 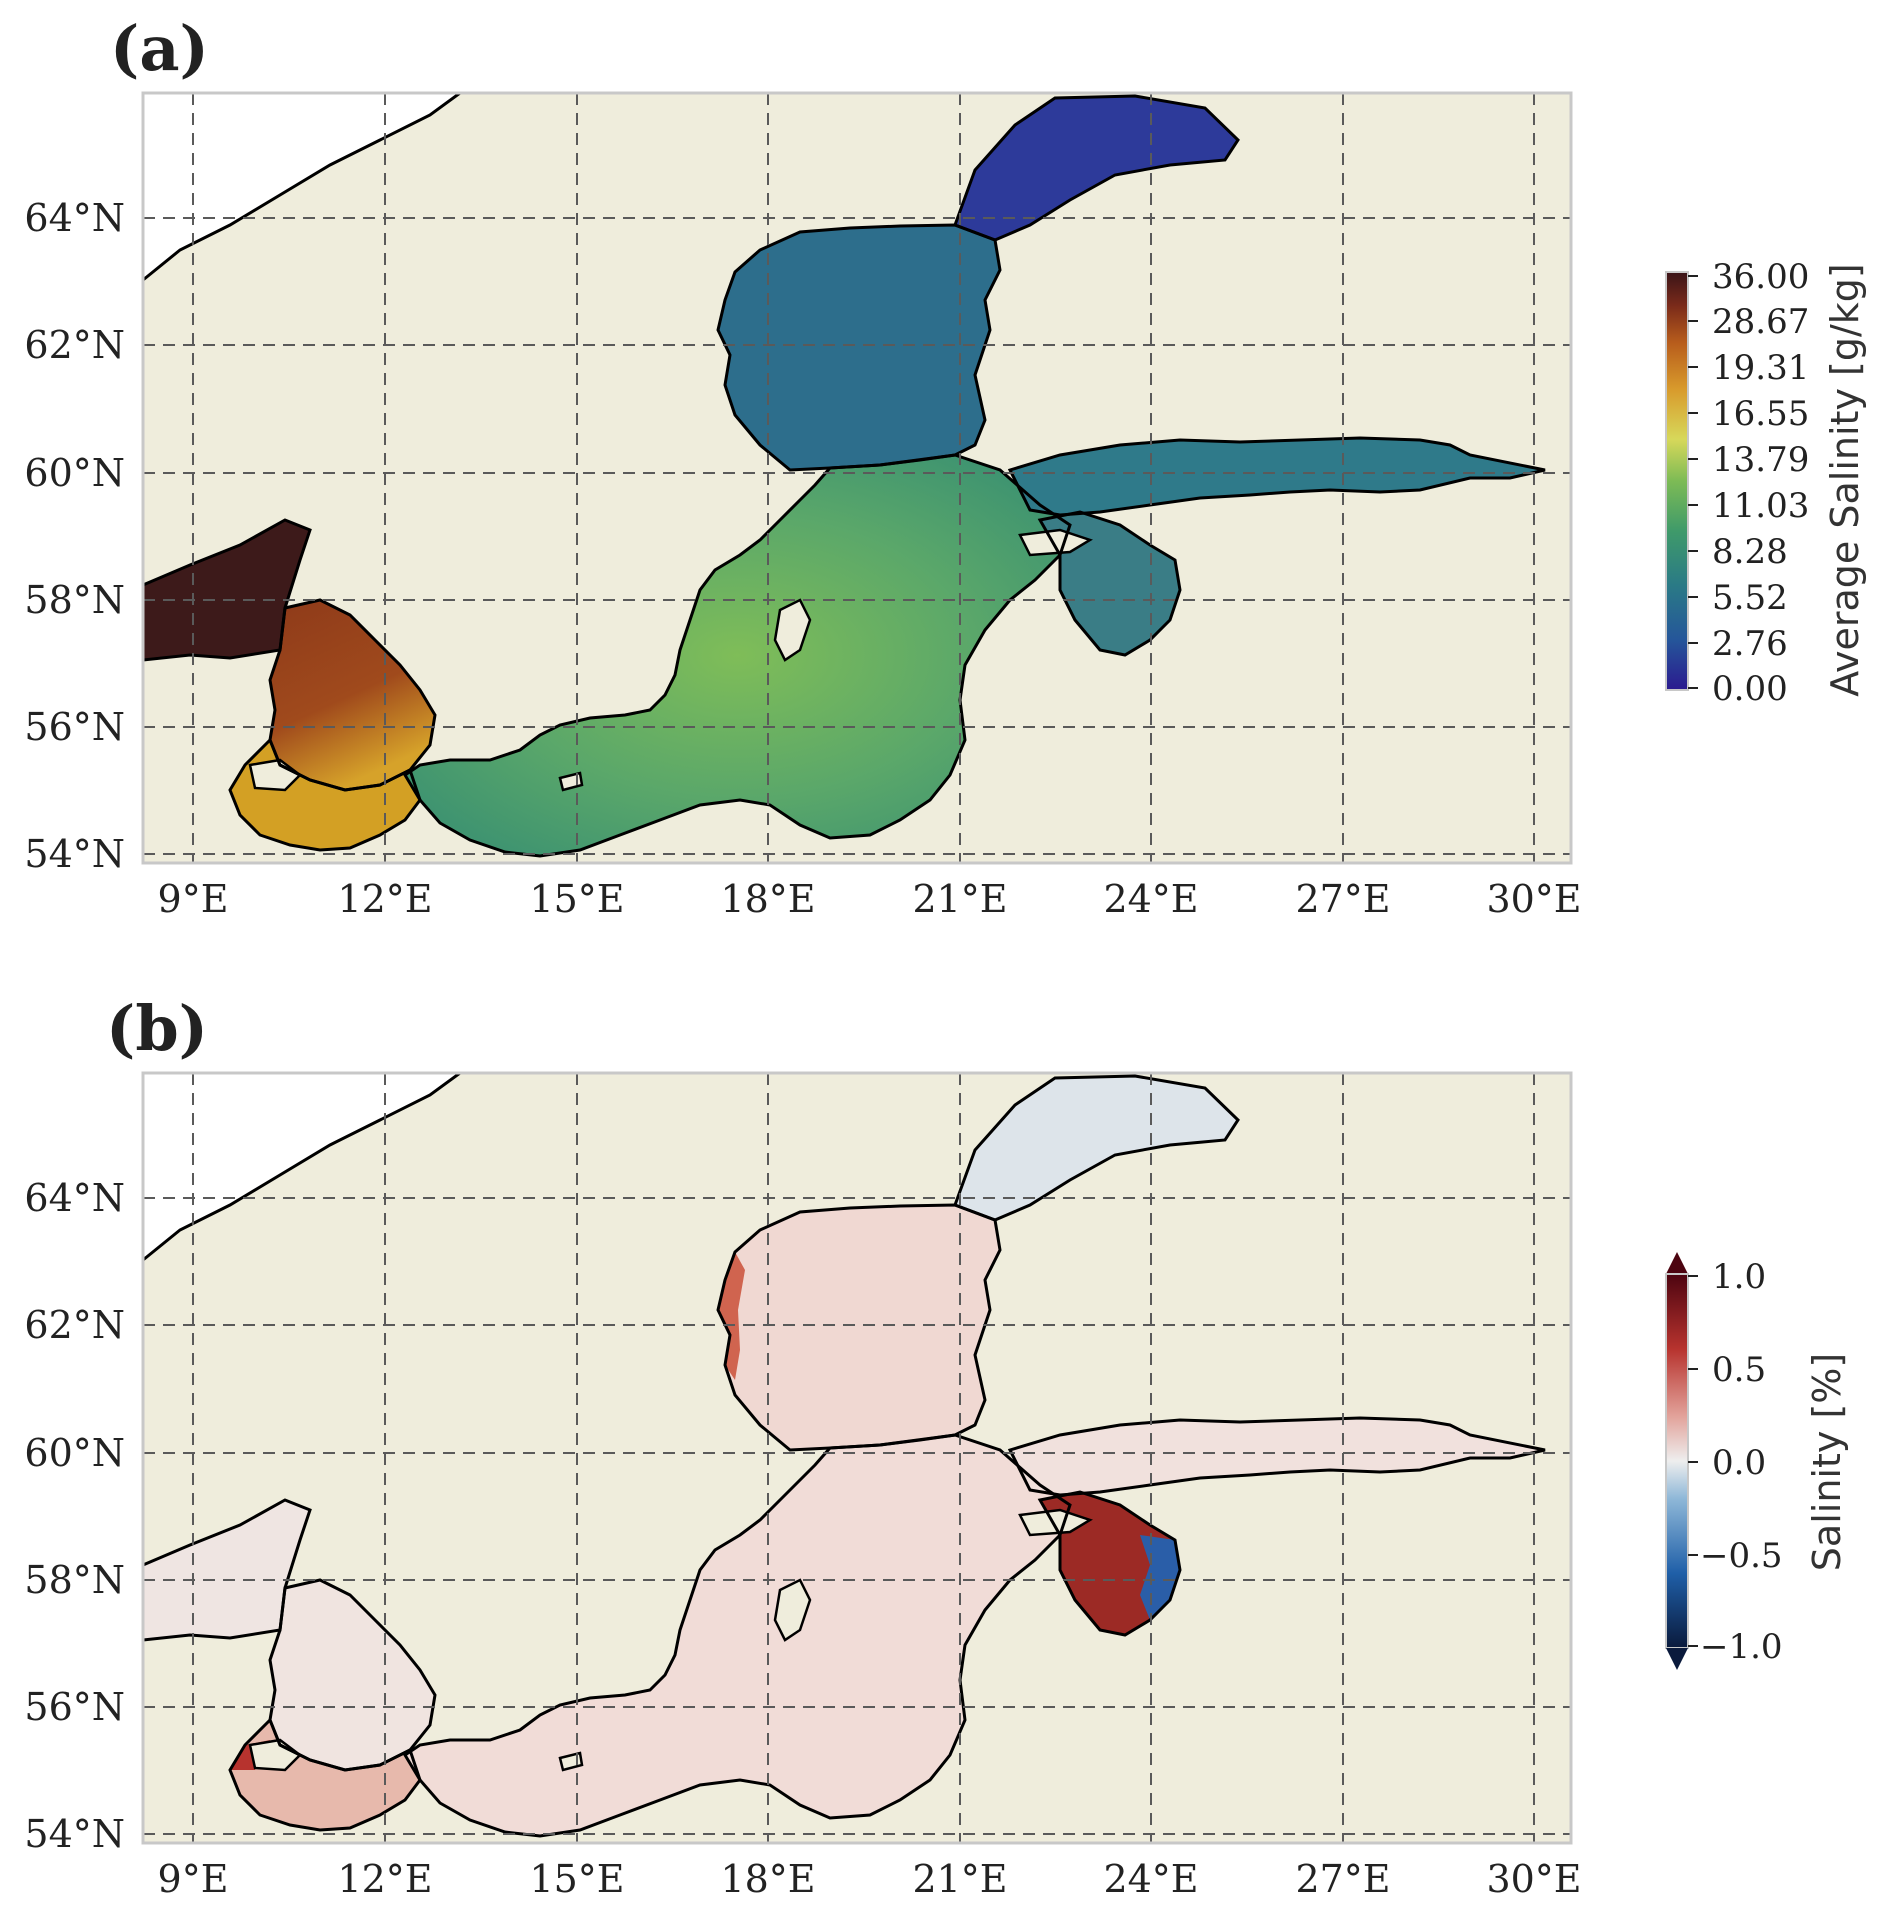 What do you see at coordinates (74, 1707) in the screenshot?
I see `lat-tick-56-b: 56°N` at bounding box center [74, 1707].